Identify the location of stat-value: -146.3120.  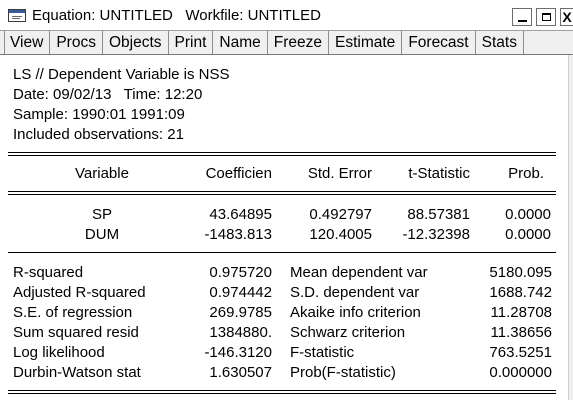
(238, 352).